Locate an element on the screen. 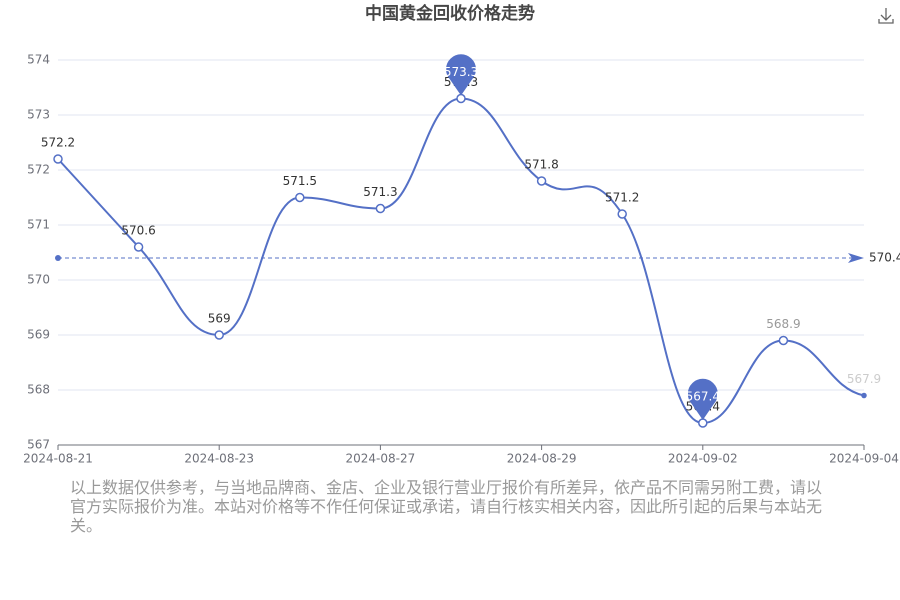  pin-label: 567.4 is located at coordinates (703, 397).